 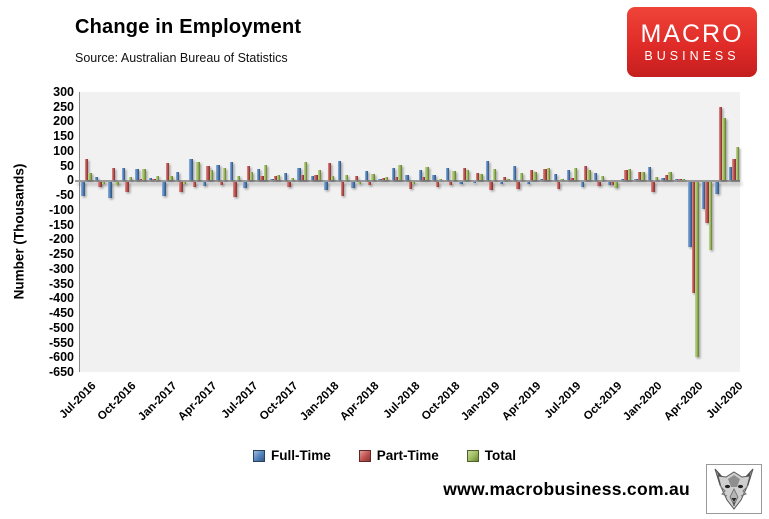 I want to click on bar-part-time-feb-2017, so click(x=181, y=187).